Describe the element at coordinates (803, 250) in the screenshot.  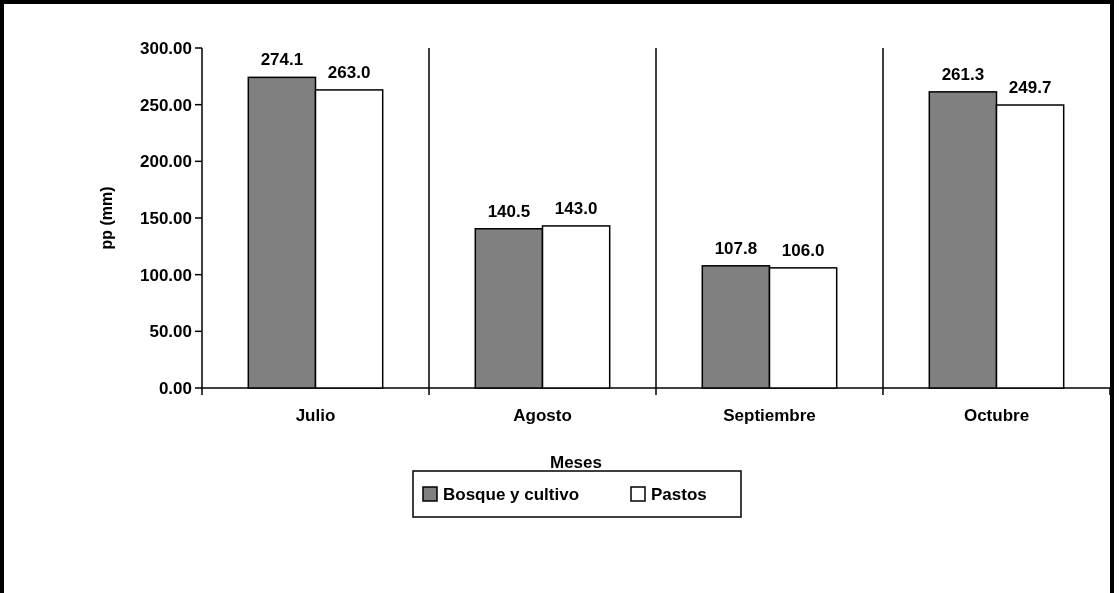
I see `data-label: 106.0` at that location.